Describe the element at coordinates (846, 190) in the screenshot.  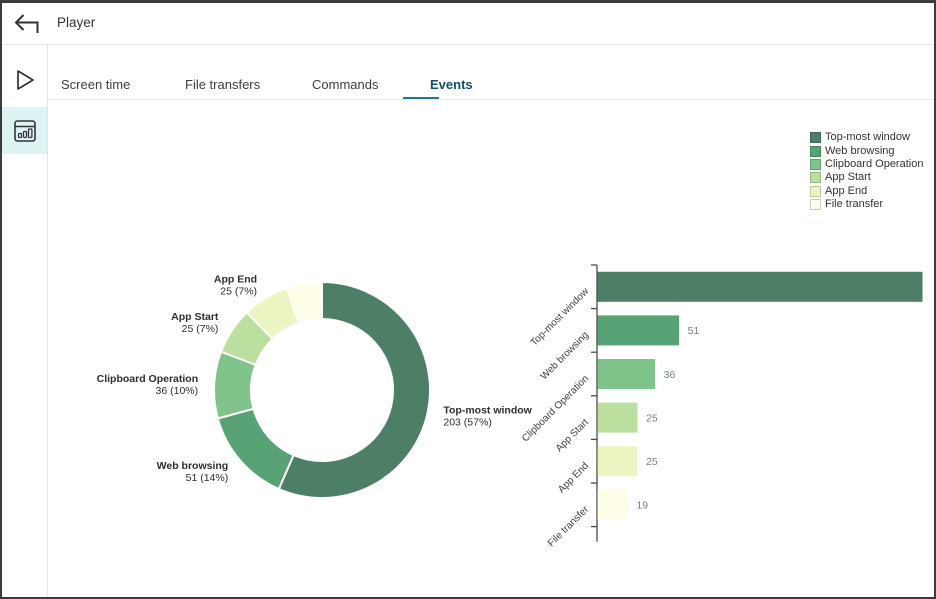
I see `legend-label: App End` at that location.